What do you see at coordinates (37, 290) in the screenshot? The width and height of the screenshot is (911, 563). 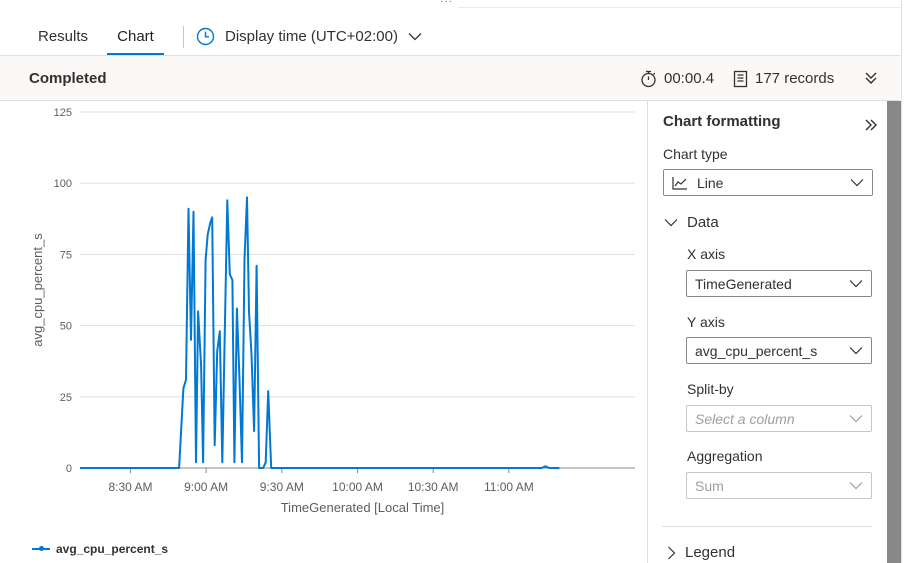 I see `y-axis-title: avg_cpu_percent_s` at bounding box center [37, 290].